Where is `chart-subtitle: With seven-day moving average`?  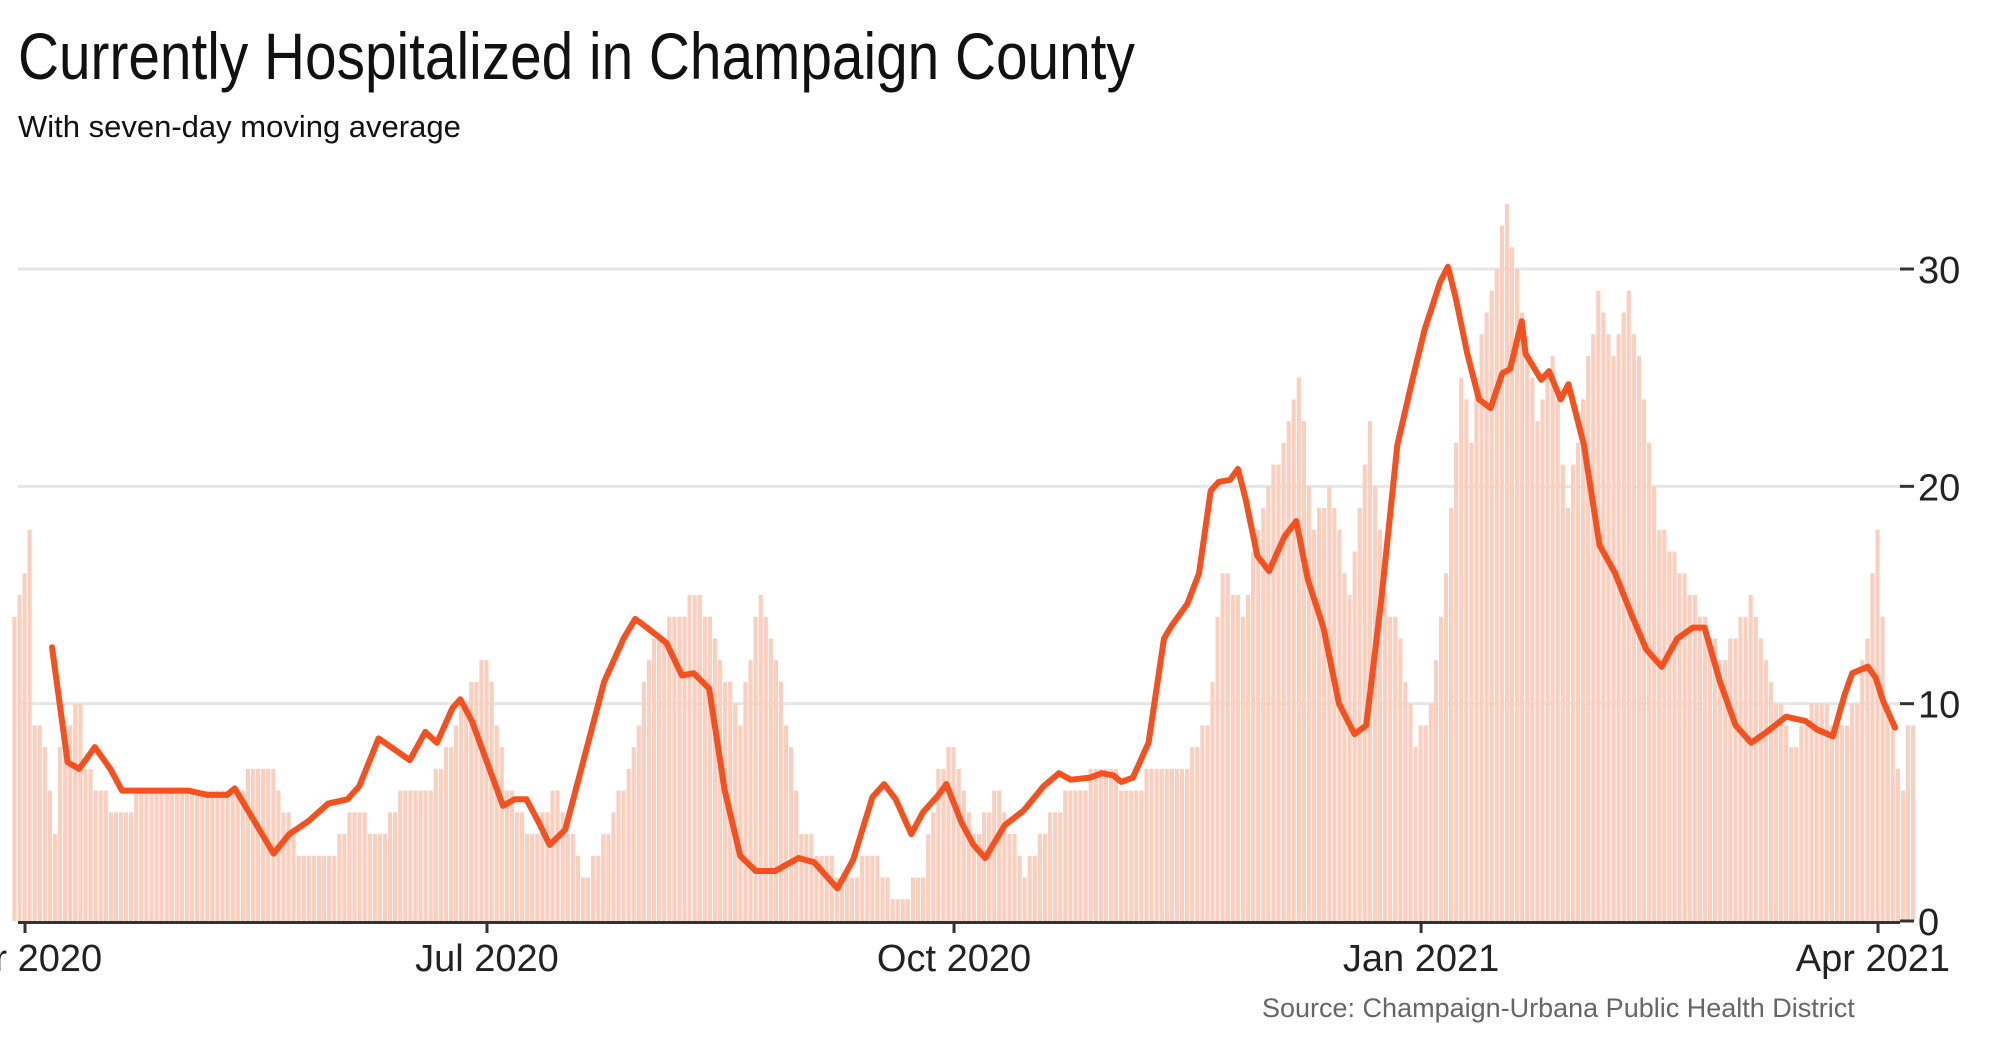
chart-subtitle: With seven-day moving average is located at coordinates (239, 126).